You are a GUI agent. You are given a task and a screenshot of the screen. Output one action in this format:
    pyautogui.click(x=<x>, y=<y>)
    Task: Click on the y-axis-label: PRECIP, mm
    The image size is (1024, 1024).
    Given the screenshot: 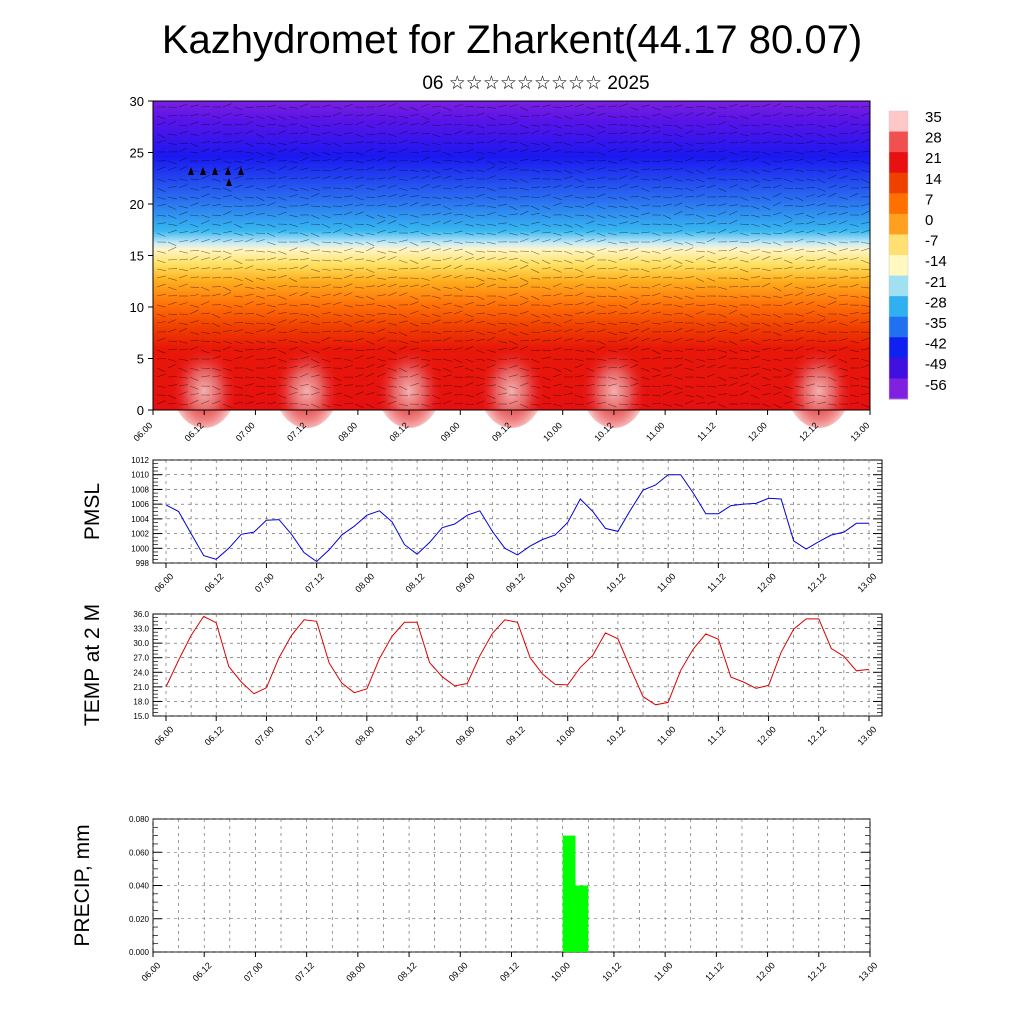 What is the action you would take?
    pyautogui.click(x=82, y=885)
    